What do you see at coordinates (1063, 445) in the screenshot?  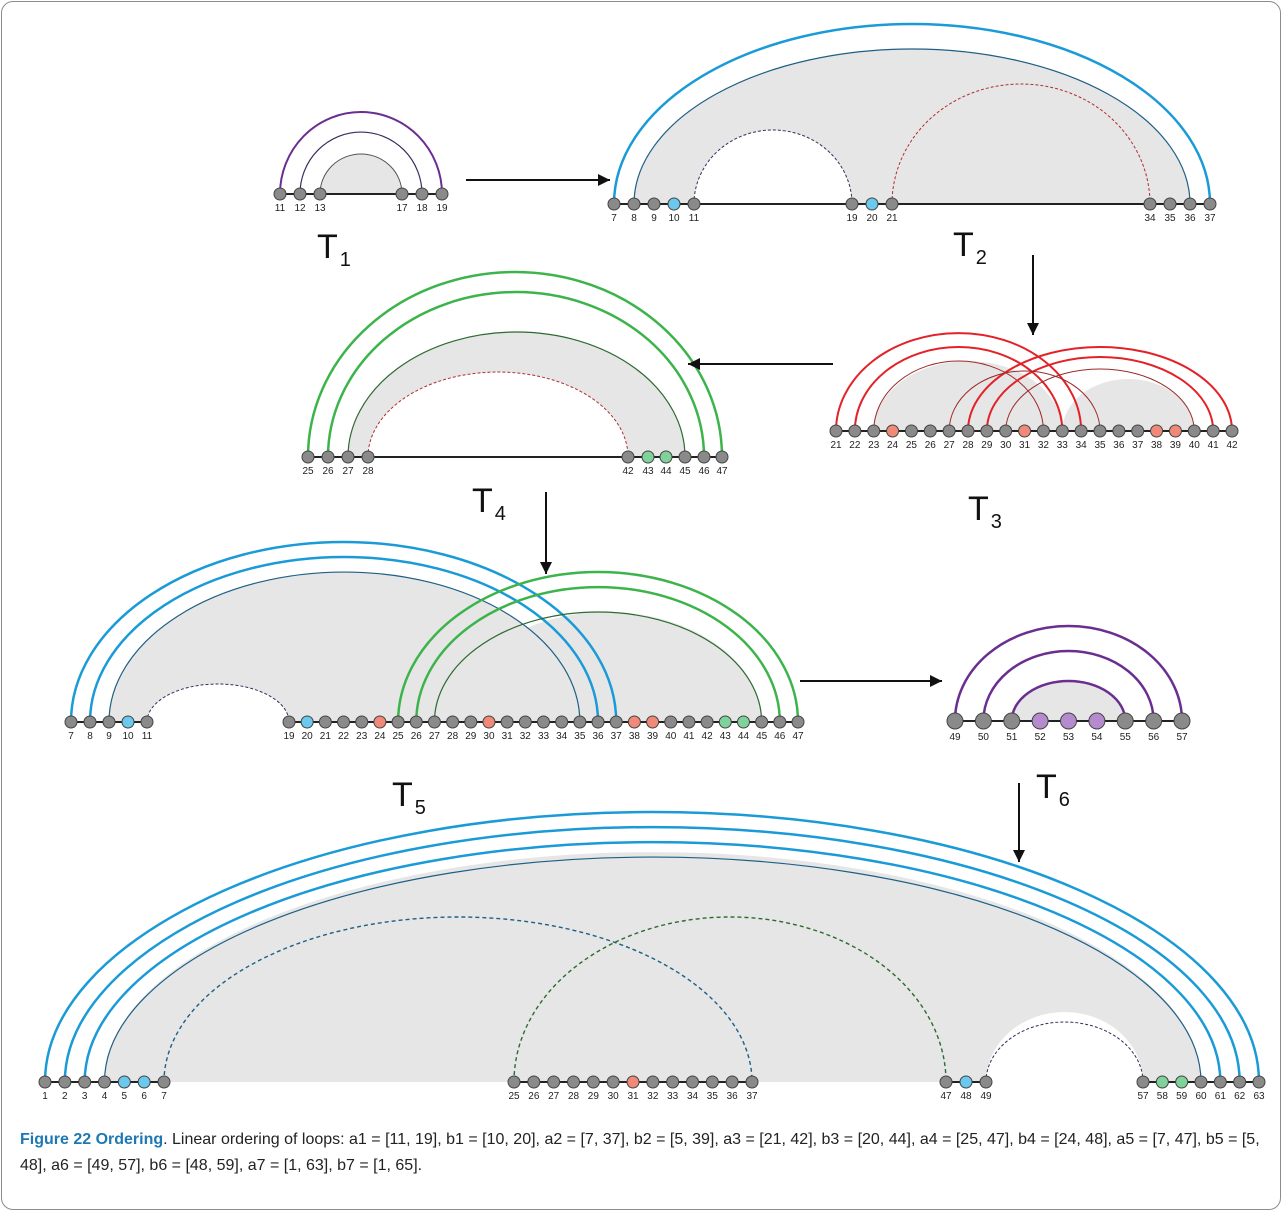 I see `t3-node-label: 33` at bounding box center [1063, 445].